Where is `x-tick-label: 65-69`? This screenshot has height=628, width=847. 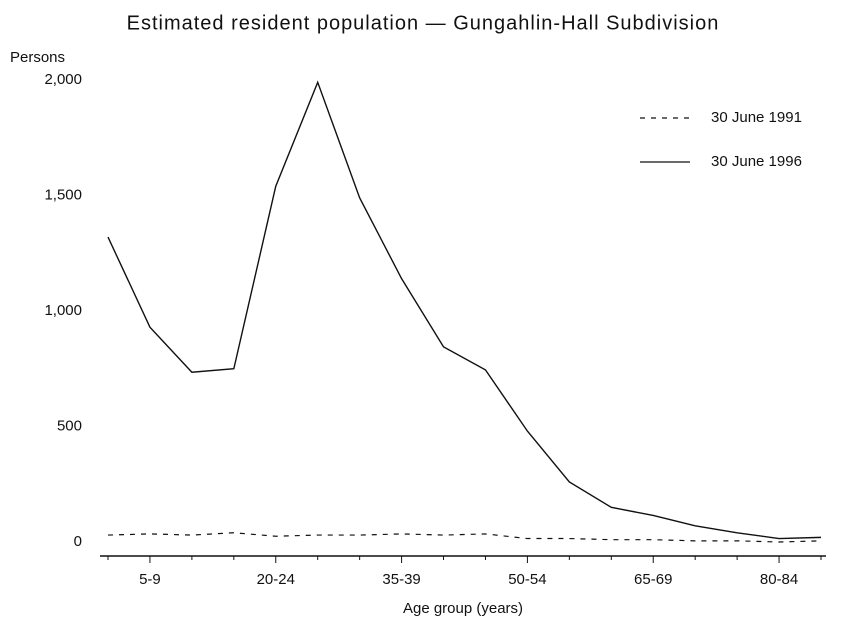 x-tick-label: 65-69 is located at coordinates (653, 579).